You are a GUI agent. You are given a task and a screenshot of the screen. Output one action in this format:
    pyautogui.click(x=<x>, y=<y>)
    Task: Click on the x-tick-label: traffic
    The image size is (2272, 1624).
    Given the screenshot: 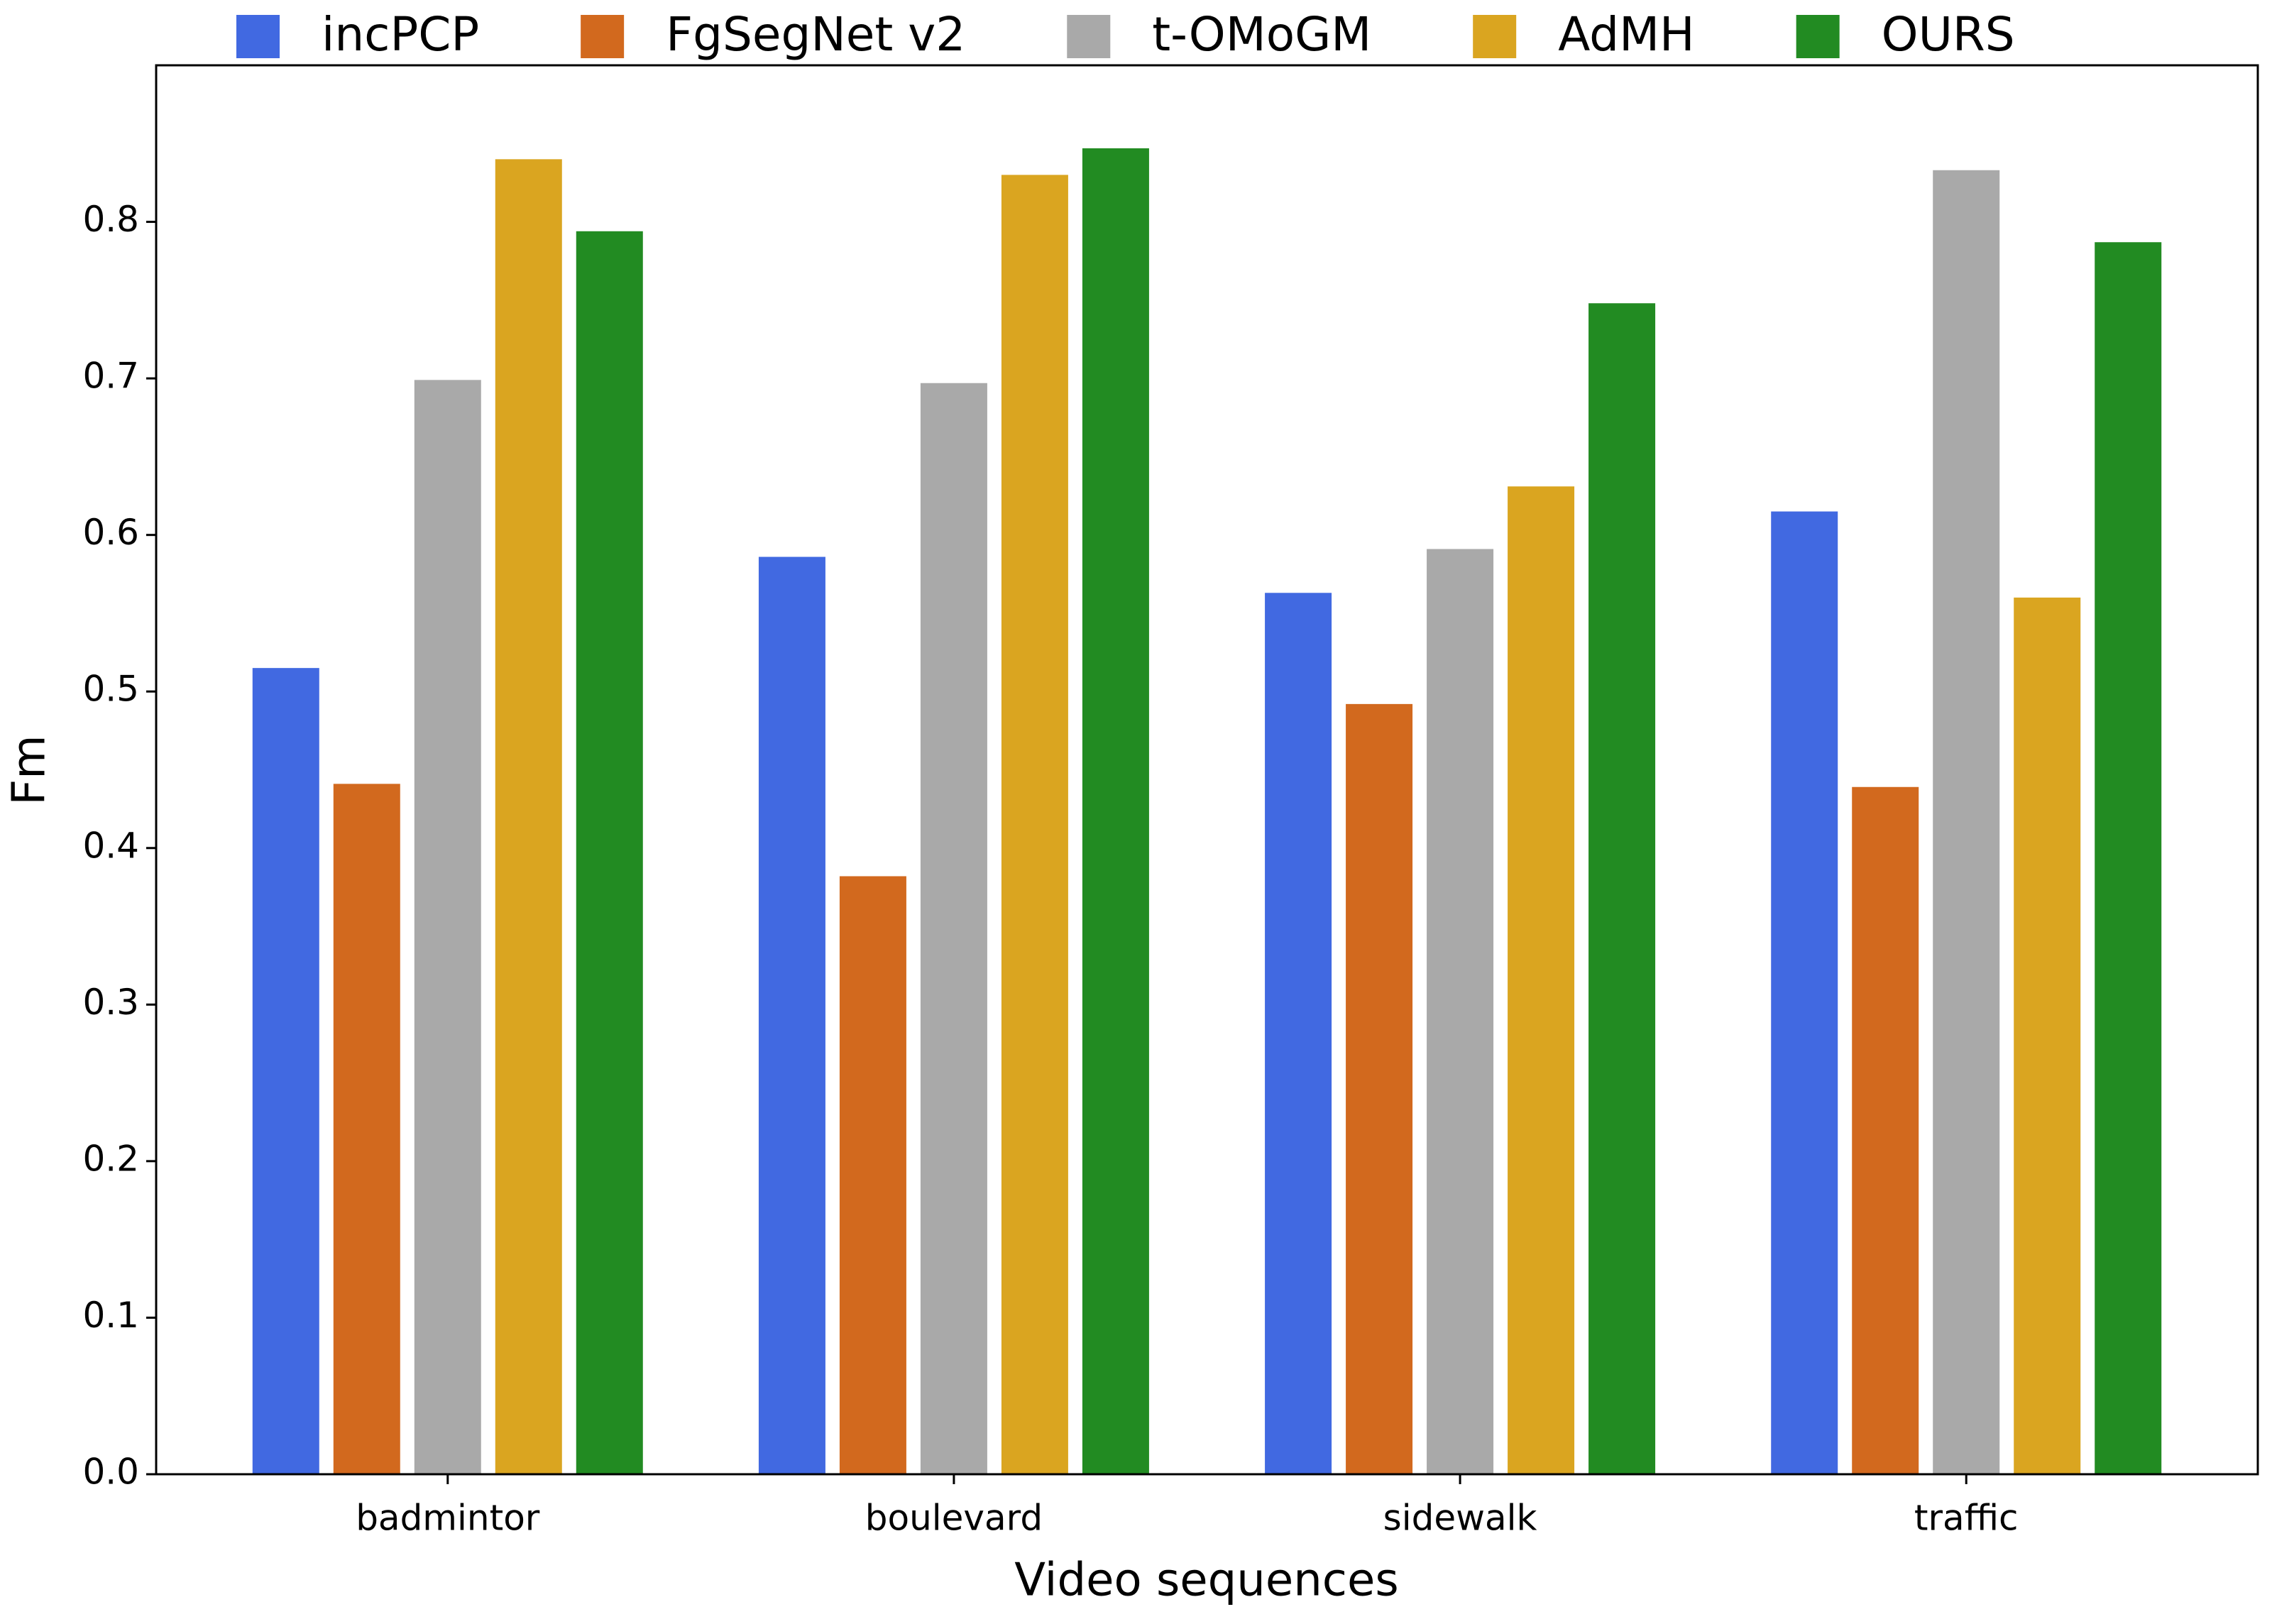 What is the action you would take?
    pyautogui.click(x=1966, y=1519)
    